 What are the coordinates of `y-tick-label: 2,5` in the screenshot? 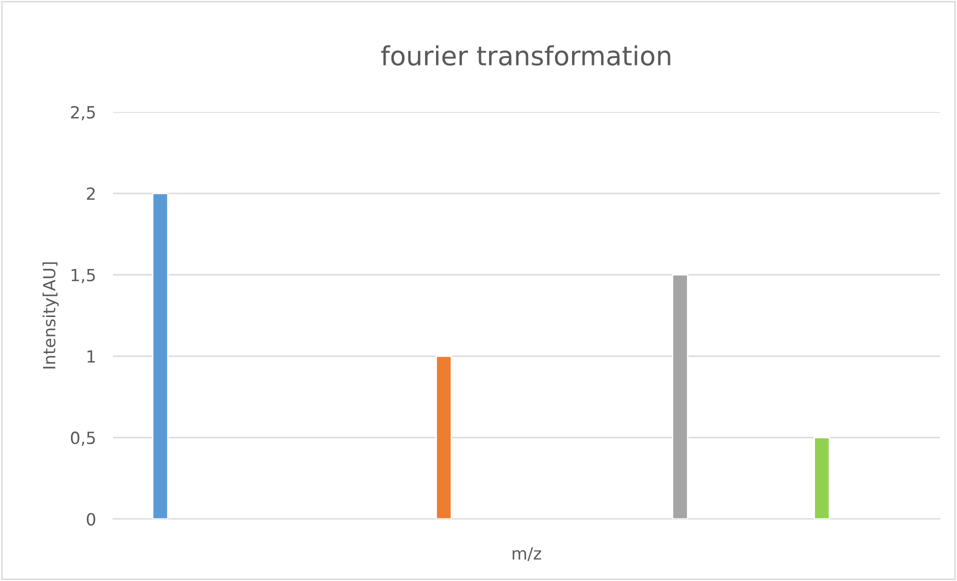 It's located at (83, 113).